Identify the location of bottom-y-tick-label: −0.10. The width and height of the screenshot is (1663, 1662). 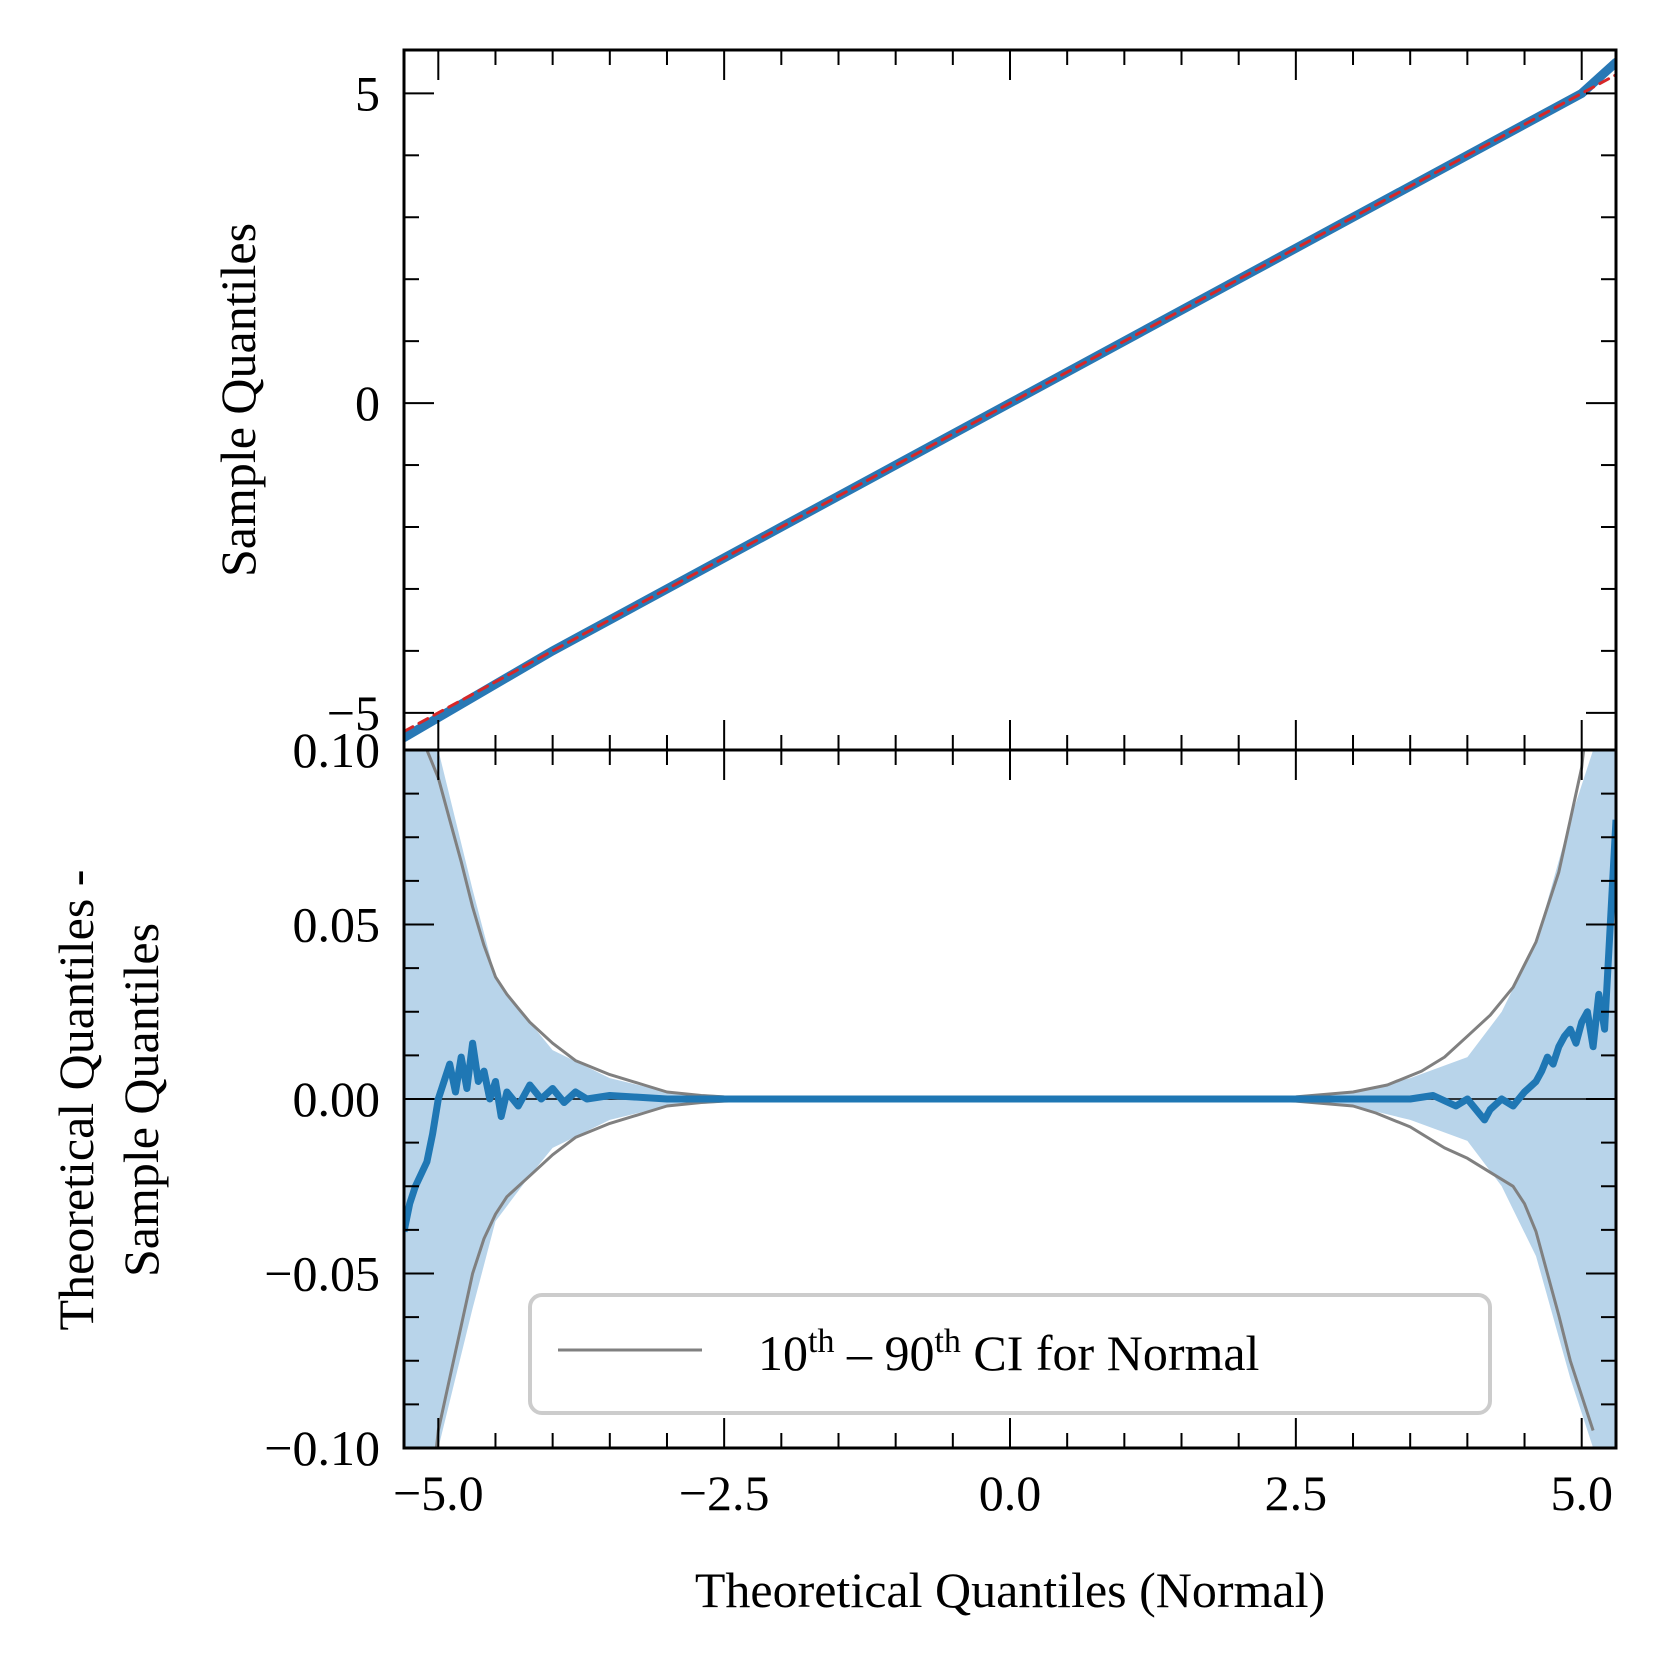
(322, 1448).